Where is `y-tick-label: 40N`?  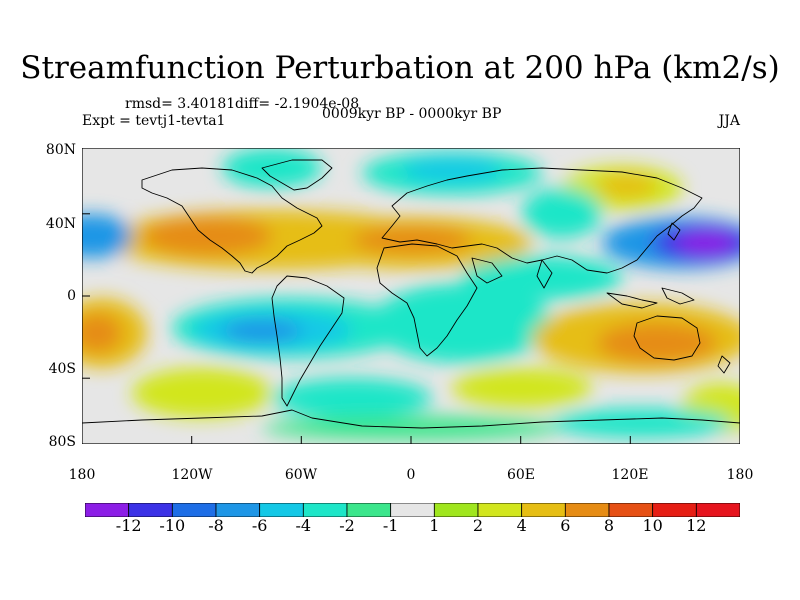
y-tick-label: 40N is located at coordinates (60, 224).